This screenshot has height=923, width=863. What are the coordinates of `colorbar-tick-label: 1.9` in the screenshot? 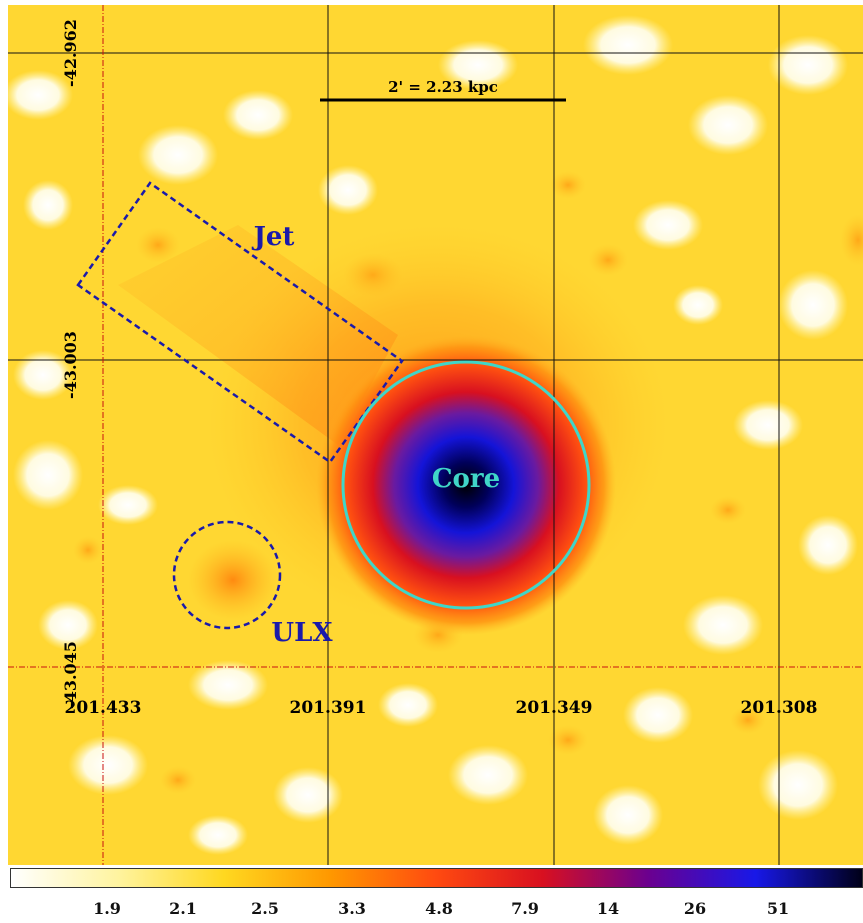 It's located at (107, 908).